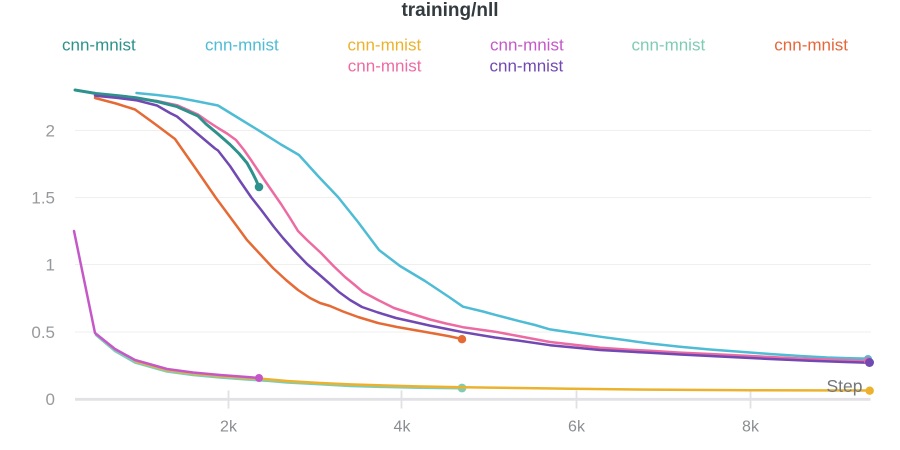  Describe the element at coordinates (43, 198) in the screenshot. I see `svg-text: 1.5` at that location.